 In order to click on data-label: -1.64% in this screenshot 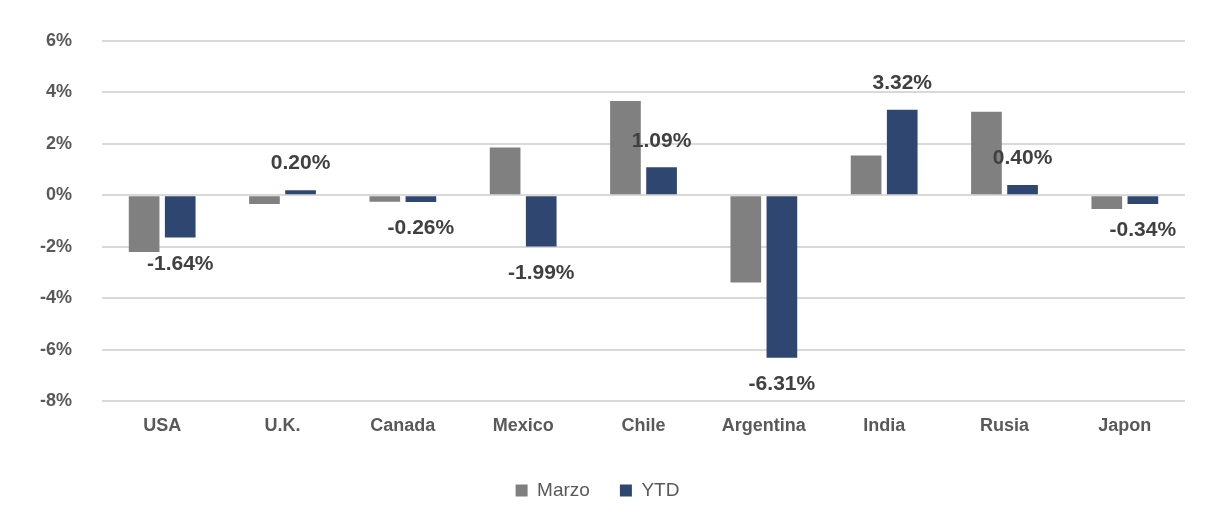, I will do `click(180, 262)`.